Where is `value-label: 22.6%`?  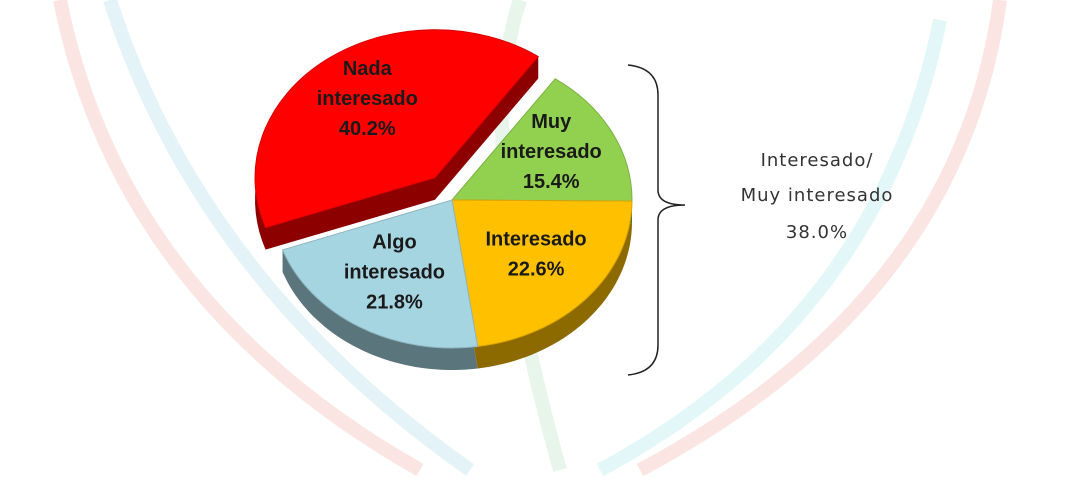 value-label: 22.6% is located at coordinates (536, 269).